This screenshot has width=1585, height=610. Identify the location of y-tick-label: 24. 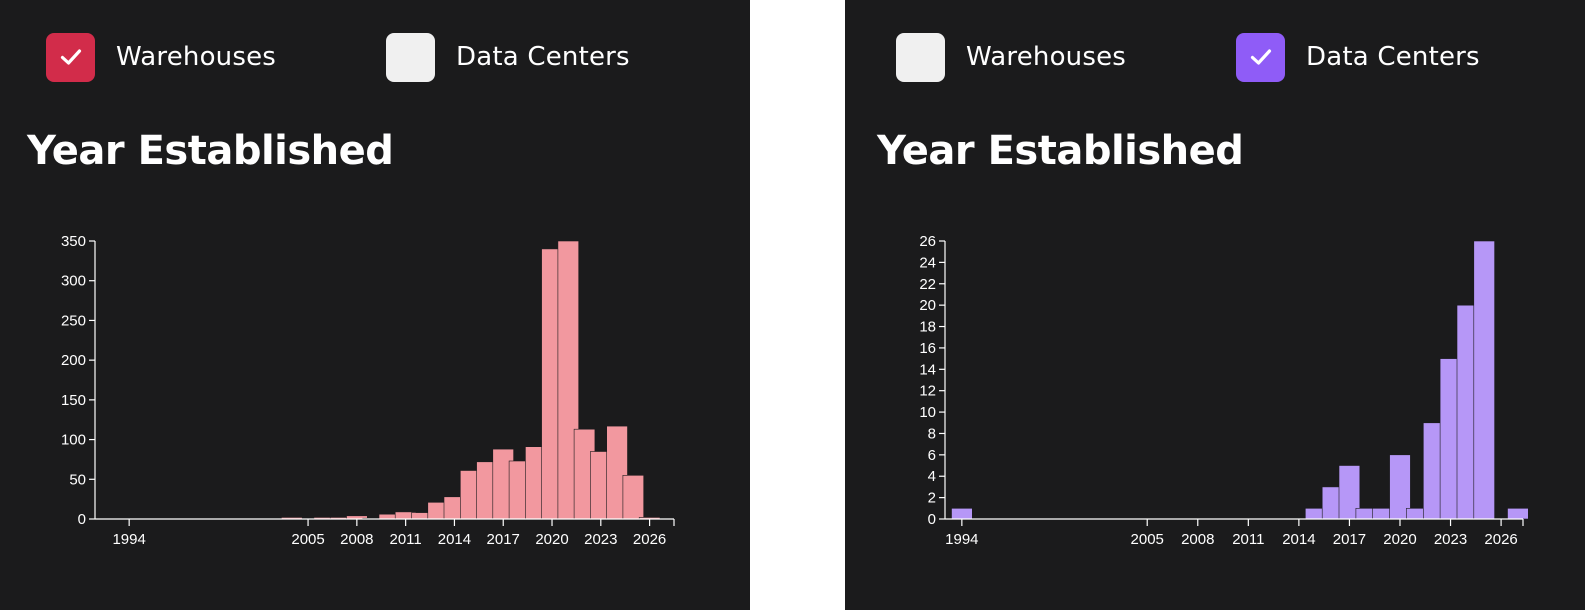
(927, 262).